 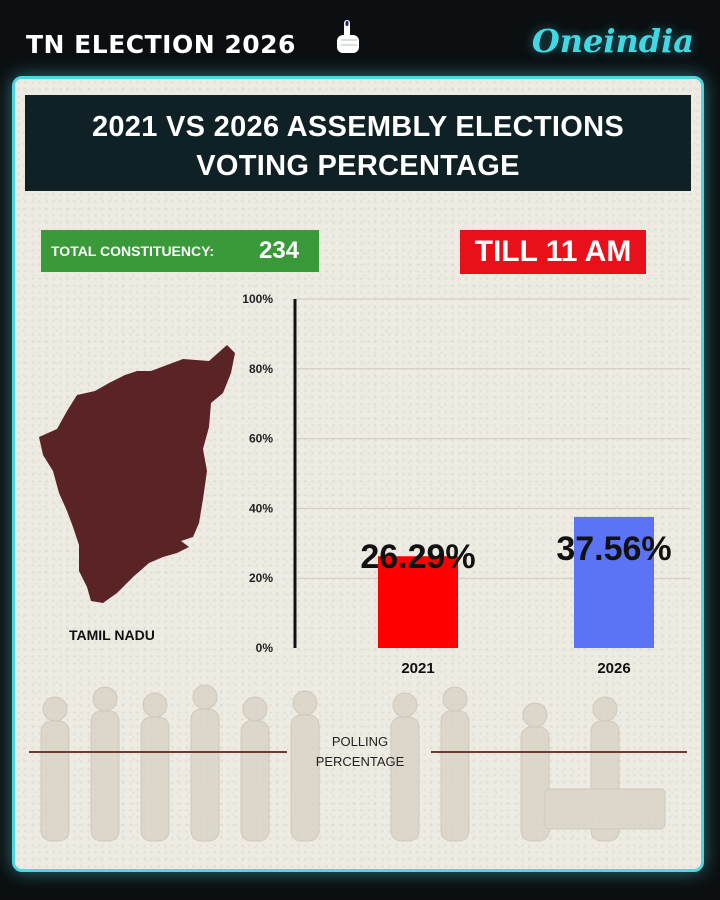 I want to click on data-label-2021: 26.29%, so click(x=417, y=557).